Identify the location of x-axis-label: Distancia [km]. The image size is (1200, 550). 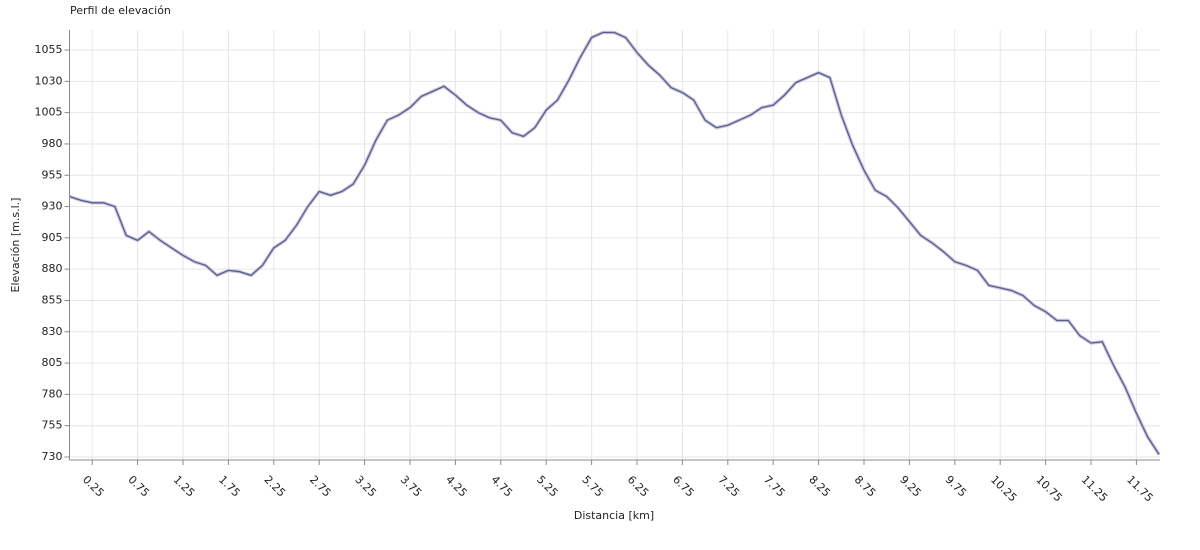
(614, 515).